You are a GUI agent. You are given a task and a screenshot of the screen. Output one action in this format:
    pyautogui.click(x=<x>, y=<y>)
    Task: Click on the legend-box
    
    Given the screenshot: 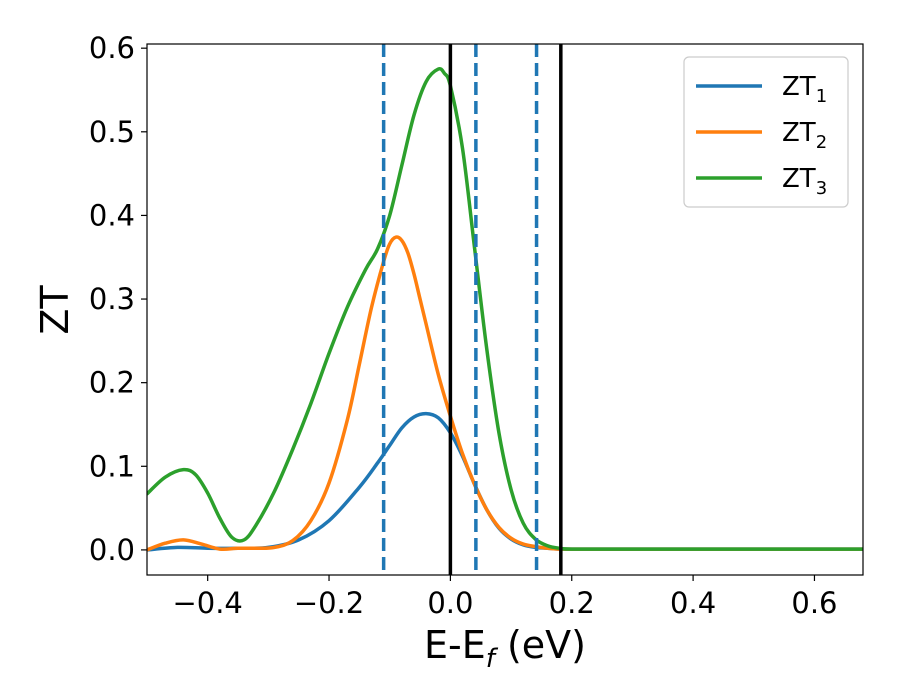 What is the action you would take?
    pyautogui.click(x=766, y=132)
    